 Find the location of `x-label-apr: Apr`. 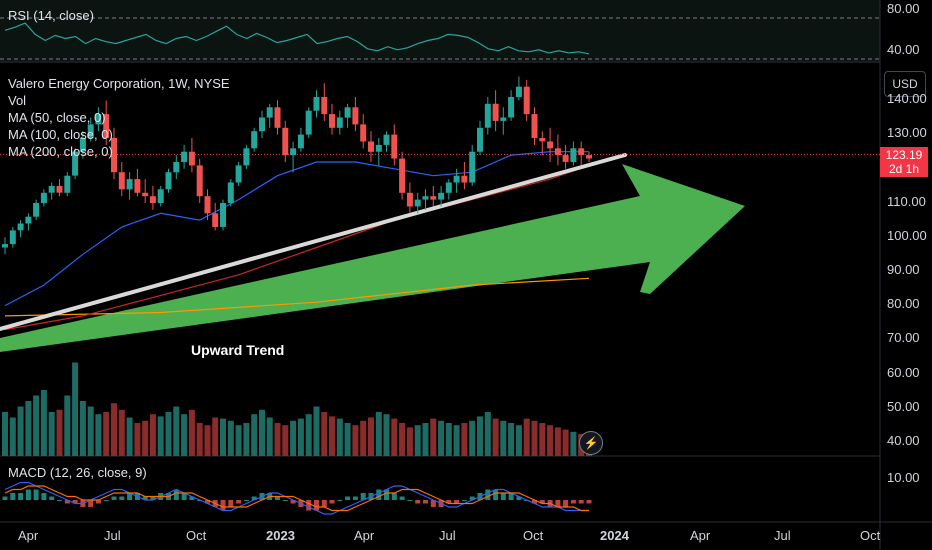

x-label-apr: Apr is located at coordinates (28, 535).